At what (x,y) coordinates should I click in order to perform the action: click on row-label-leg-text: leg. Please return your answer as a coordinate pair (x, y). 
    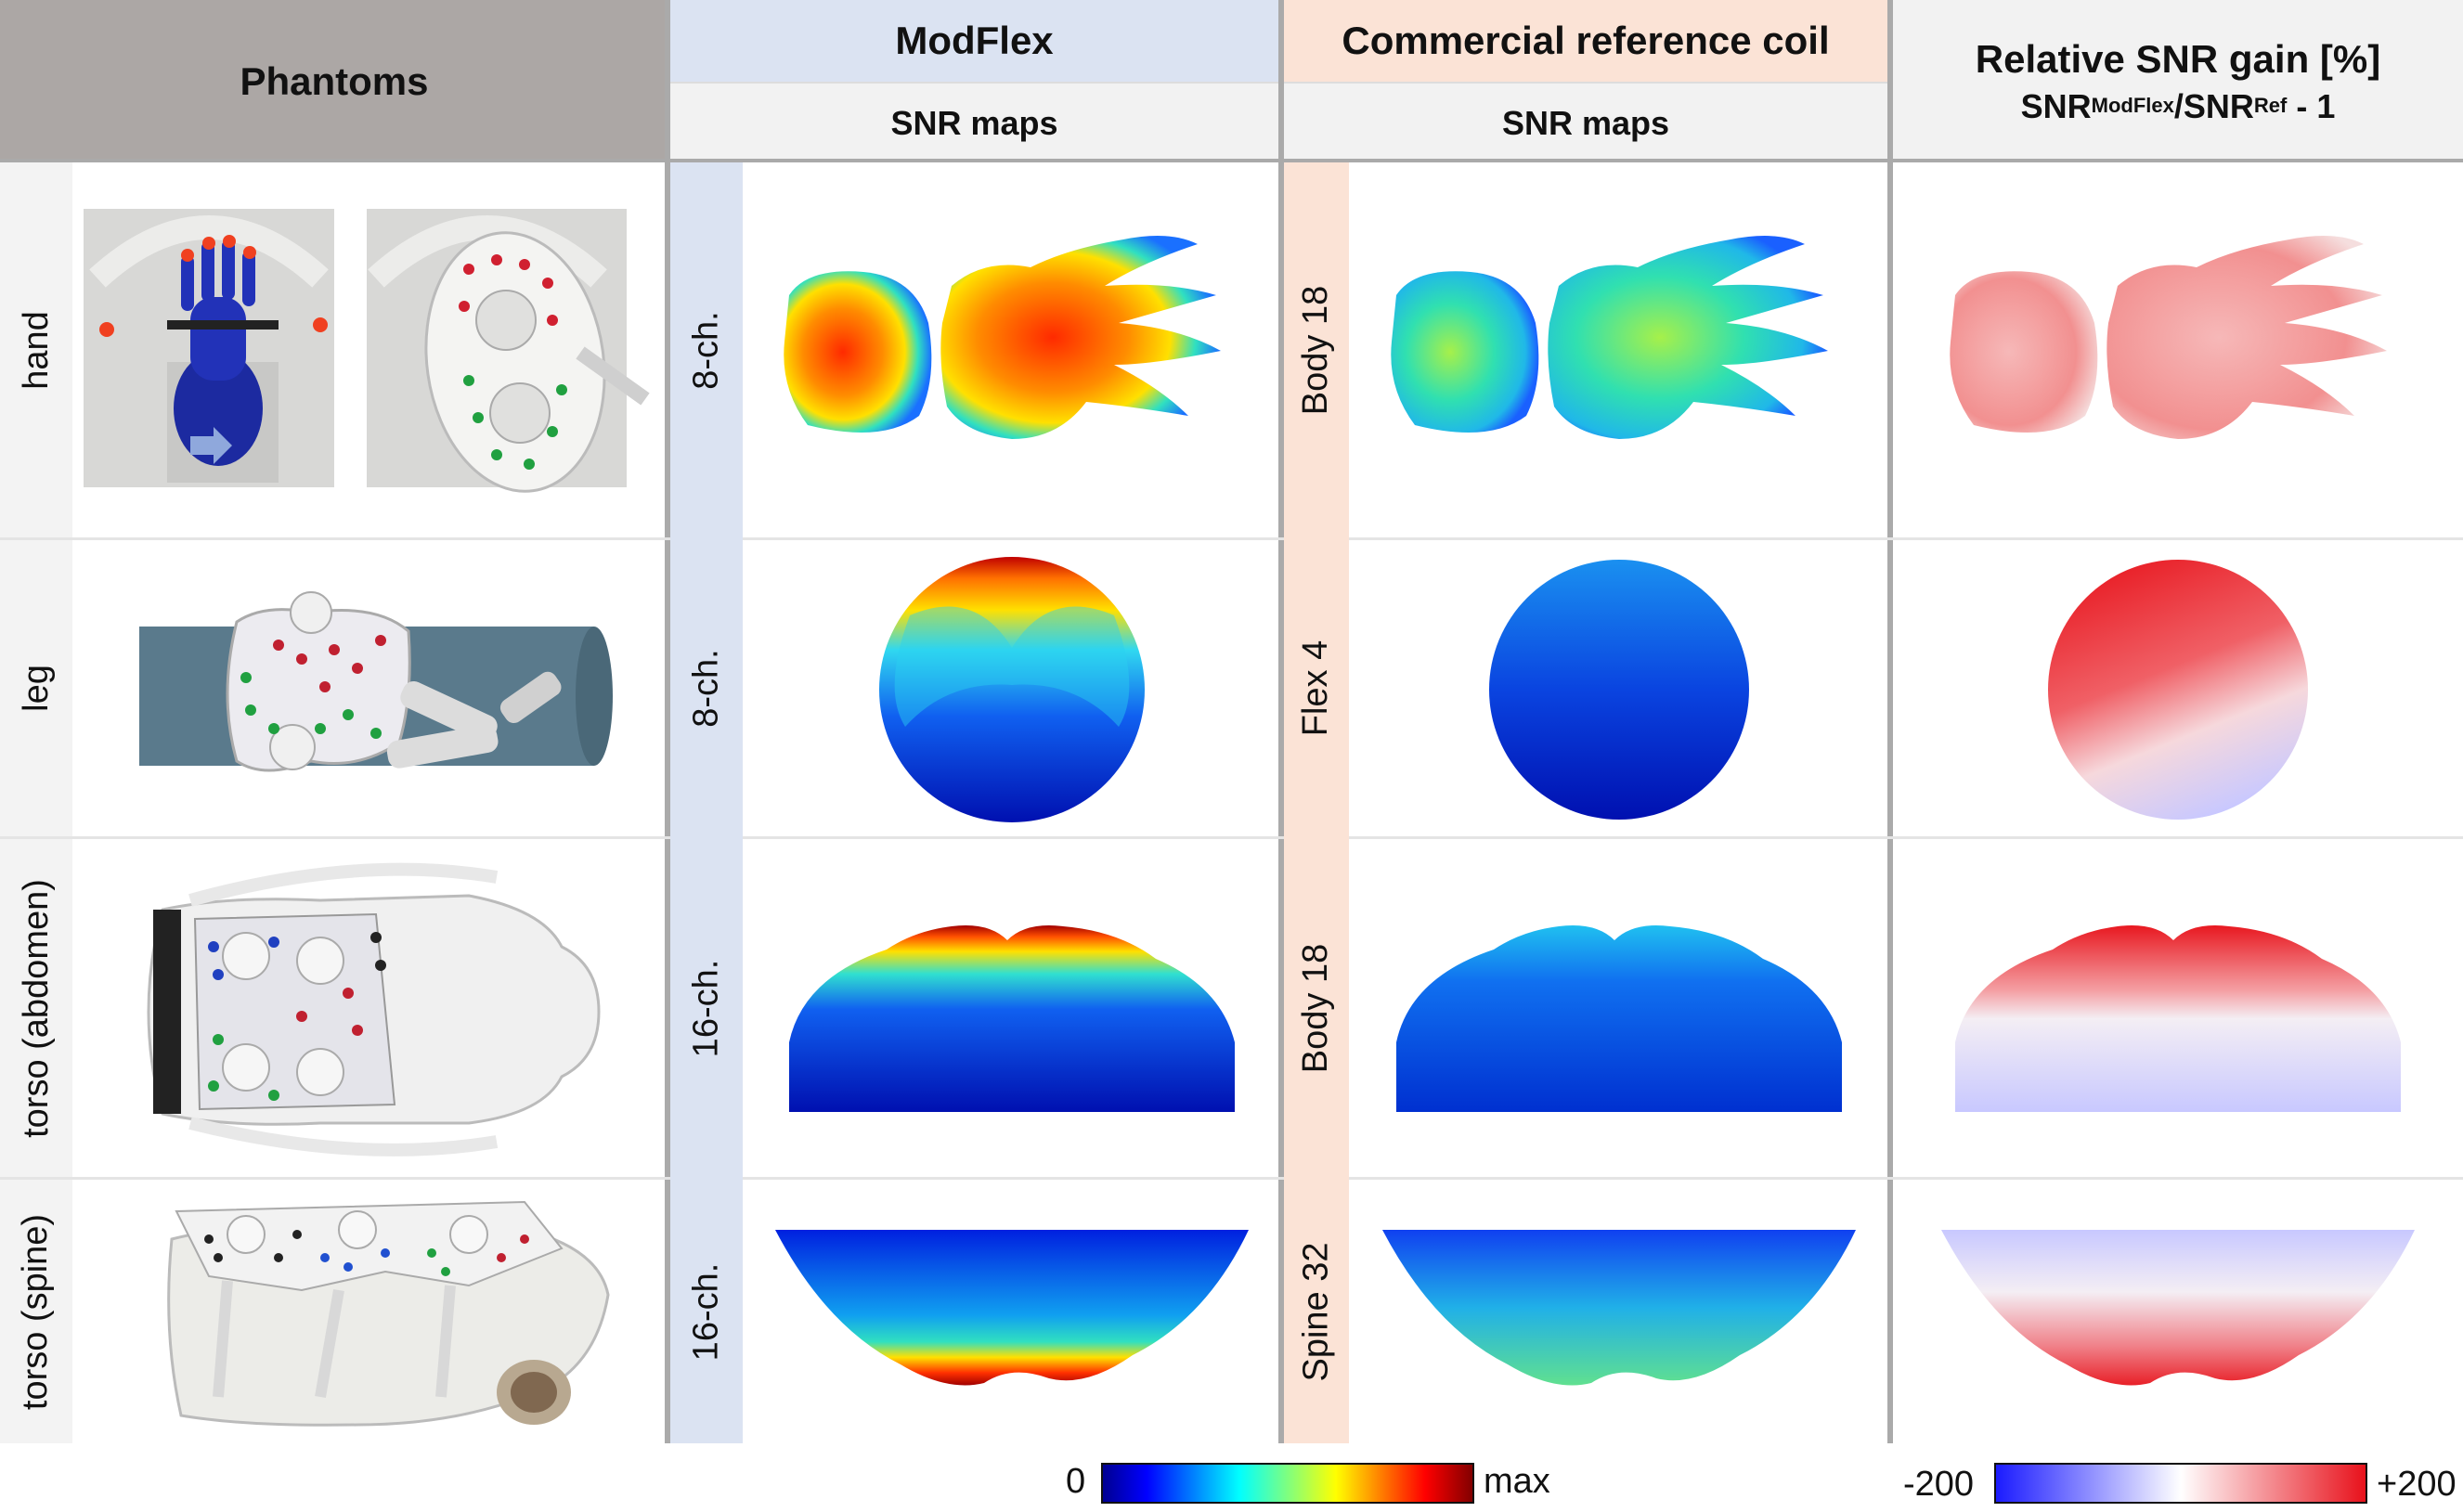
    Looking at the image, I should click on (36, 688).